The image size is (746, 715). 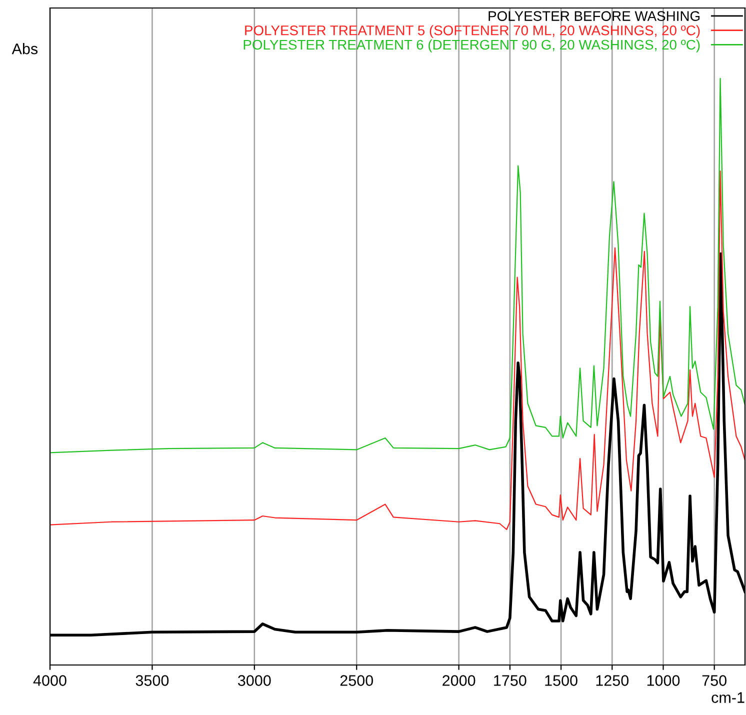 What do you see at coordinates (663, 680) in the screenshot?
I see `x-tick-label: 1000` at bounding box center [663, 680].